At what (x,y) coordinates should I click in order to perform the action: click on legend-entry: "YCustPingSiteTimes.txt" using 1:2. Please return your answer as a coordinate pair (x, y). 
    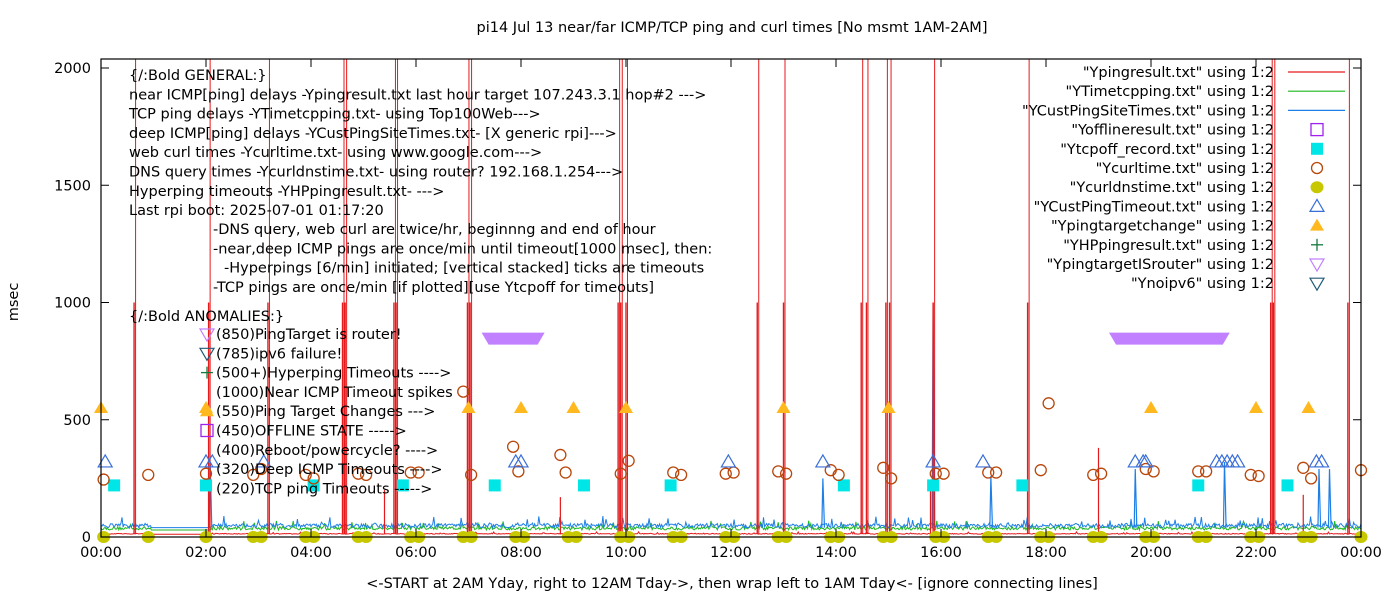
    Looking at the image, I should click on (1183, 111).